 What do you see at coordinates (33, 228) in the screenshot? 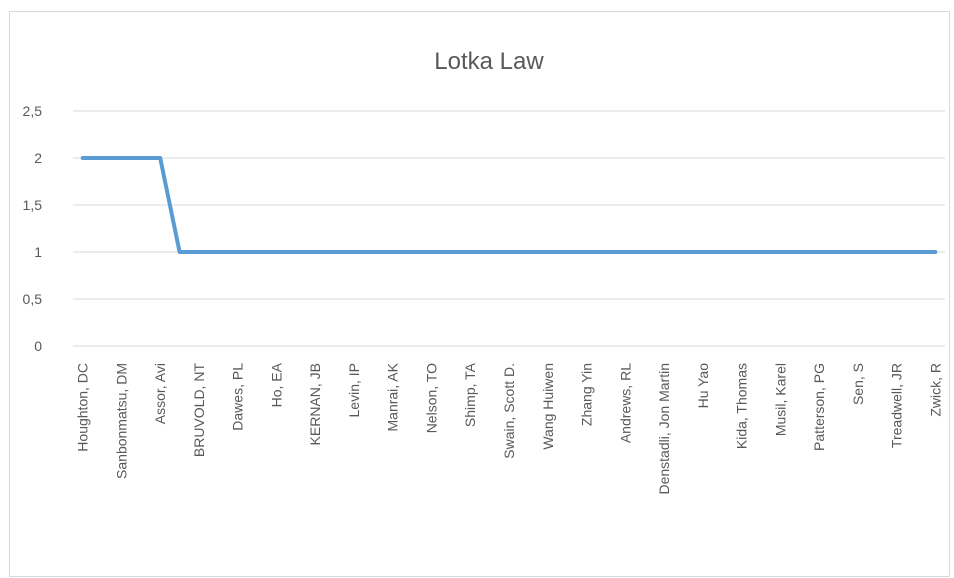
I see `y-axis-ticks: 0 0,5 1 1,5 2 2,5` at bounding box center [33, 228].